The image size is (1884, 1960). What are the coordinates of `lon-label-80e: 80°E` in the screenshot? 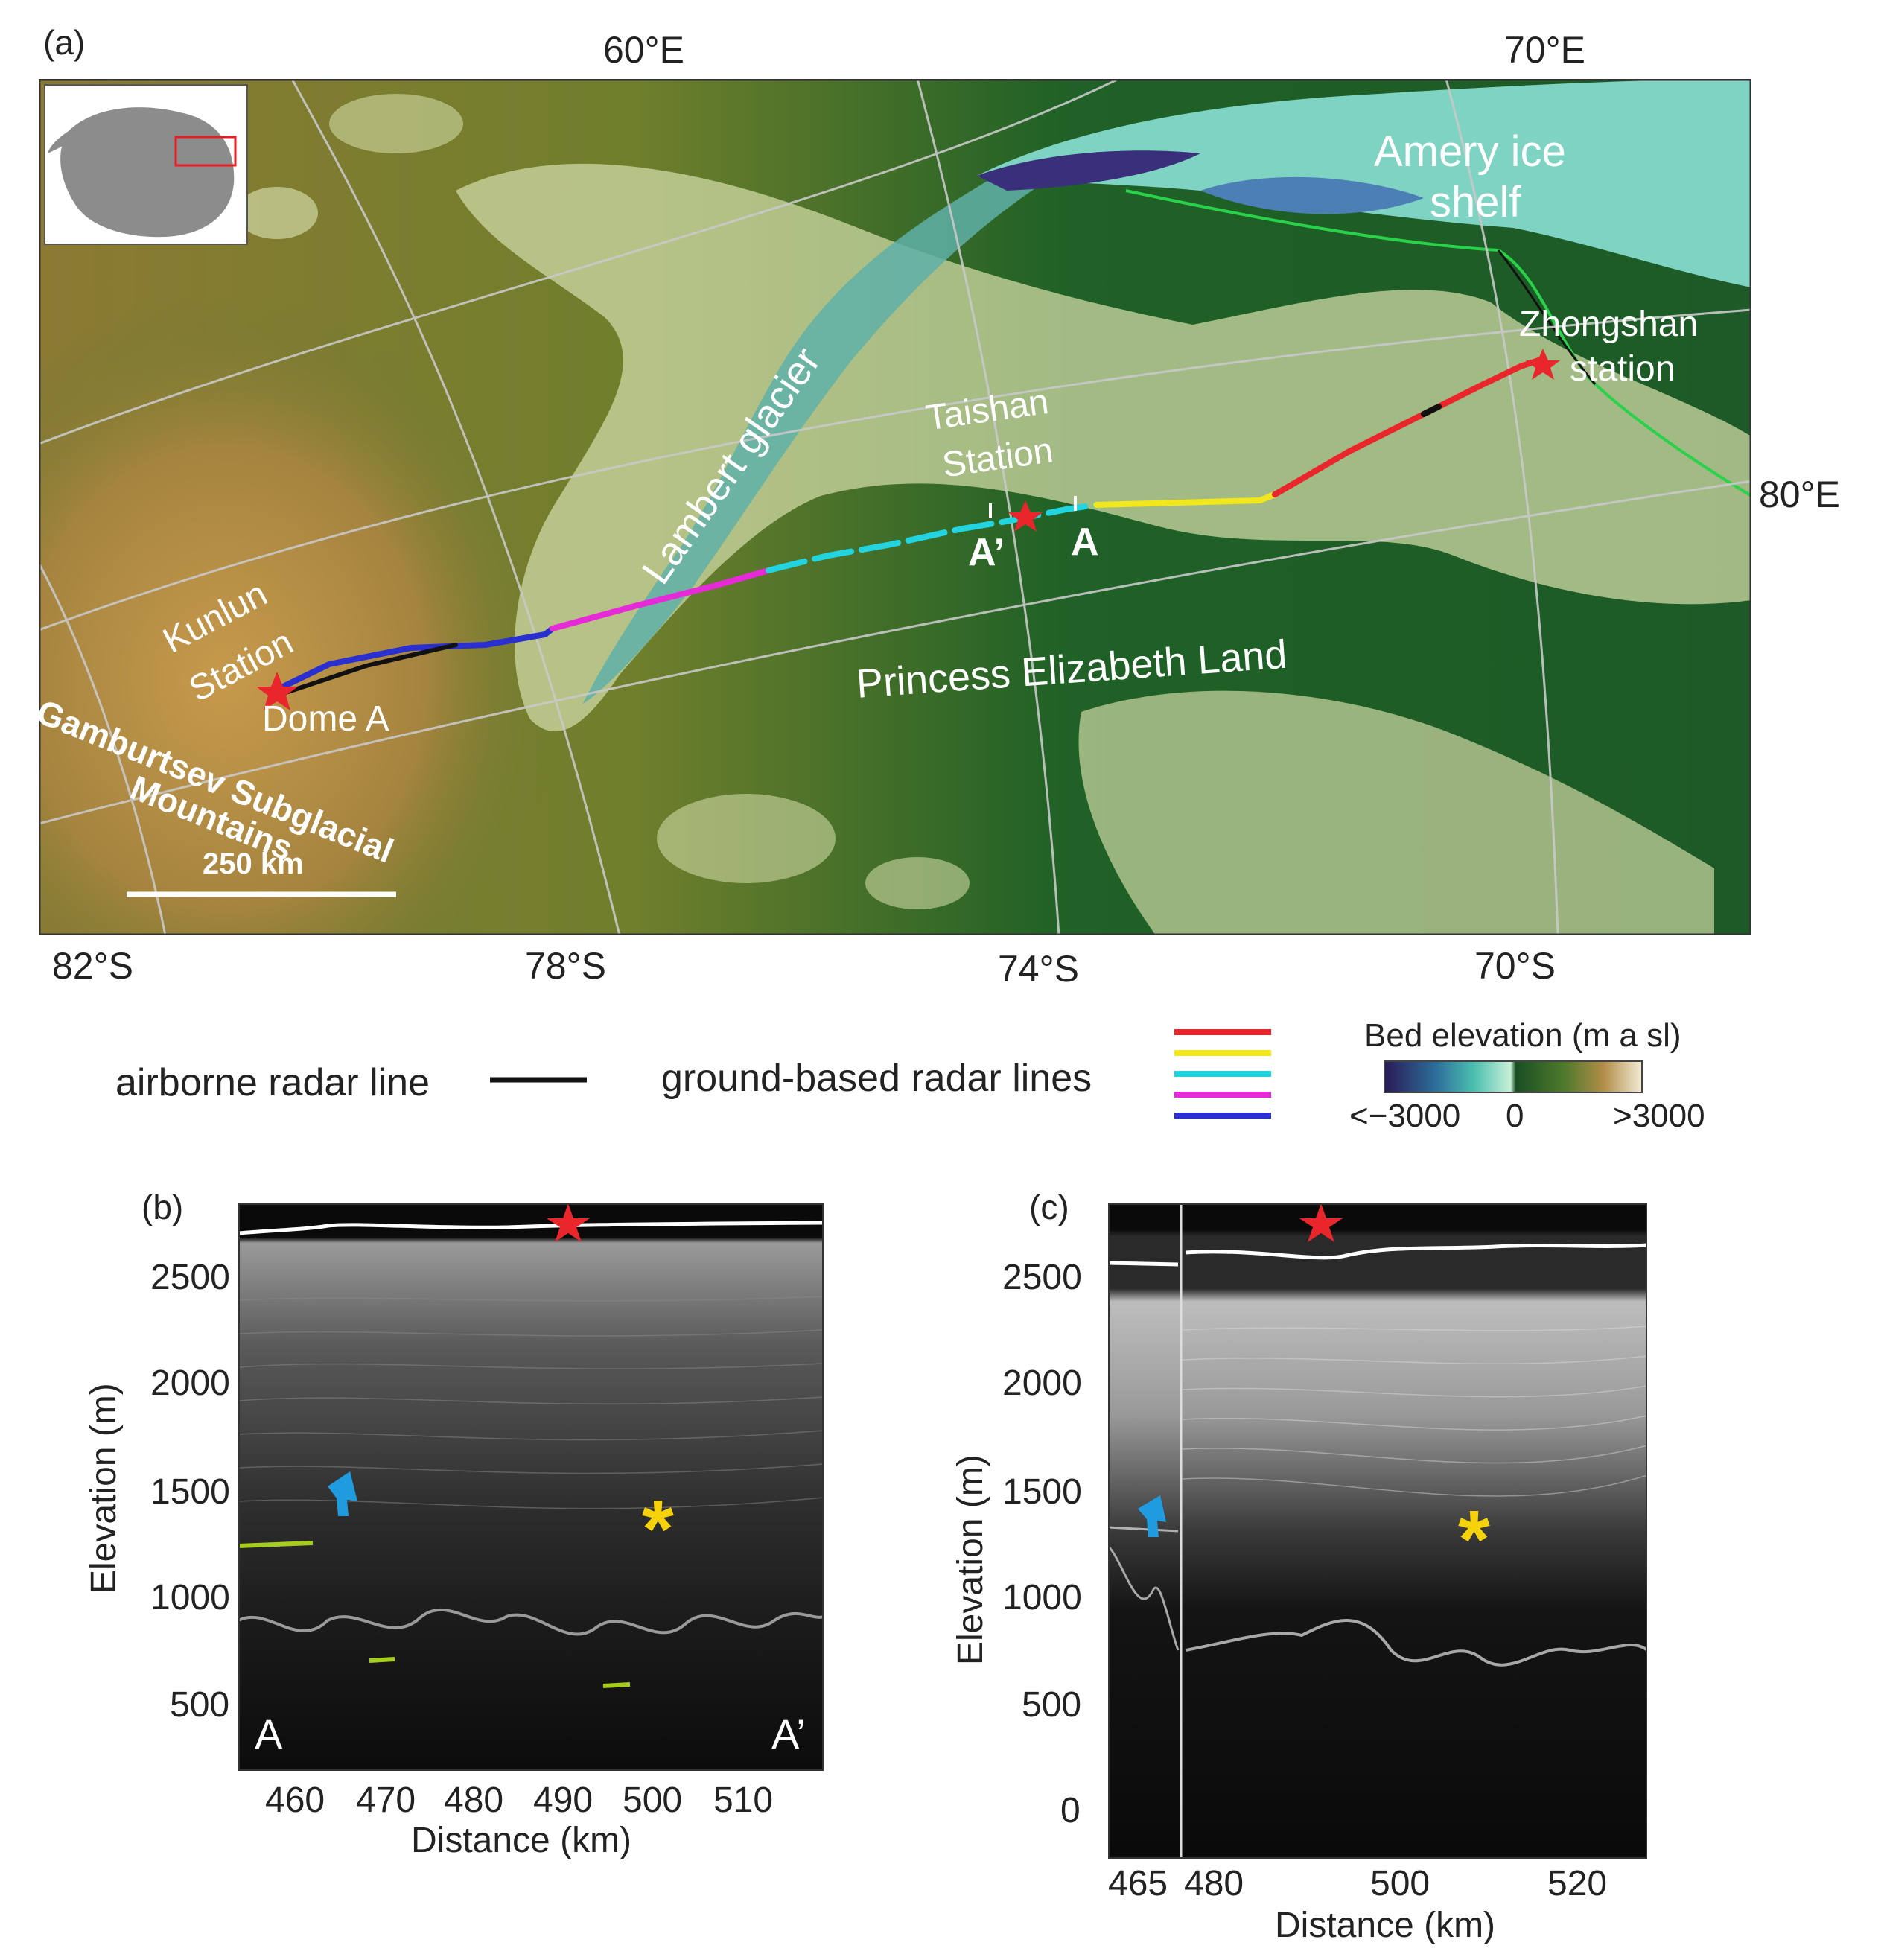 It's located at (1799, 494).